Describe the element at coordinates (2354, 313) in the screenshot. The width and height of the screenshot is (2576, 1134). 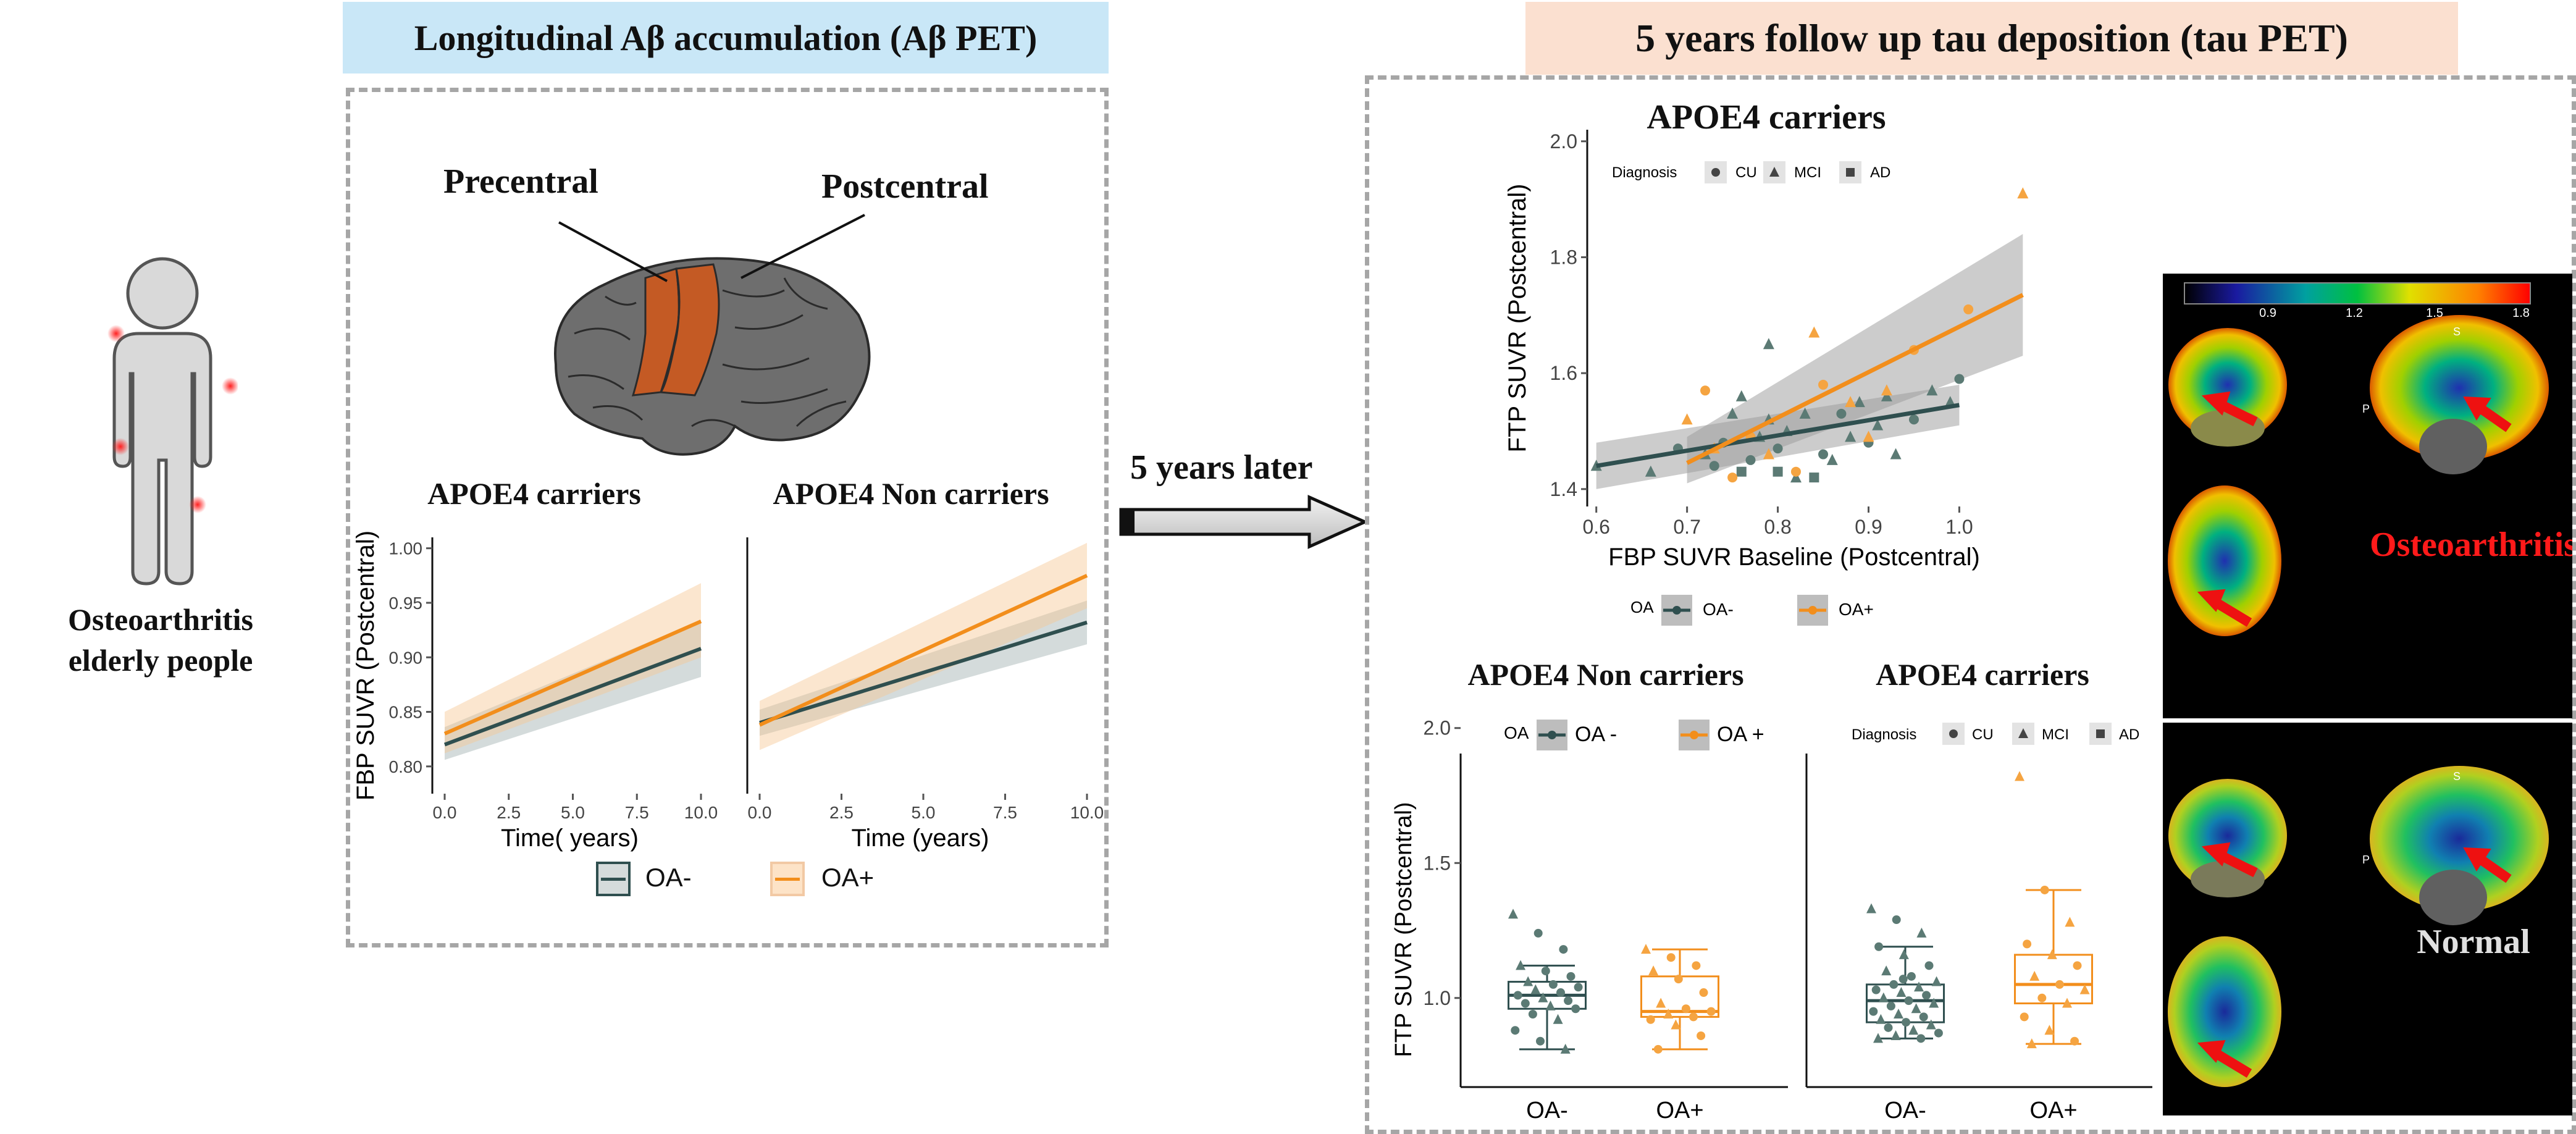
I see `pet-scale-tick-1: 1.2` at that location.